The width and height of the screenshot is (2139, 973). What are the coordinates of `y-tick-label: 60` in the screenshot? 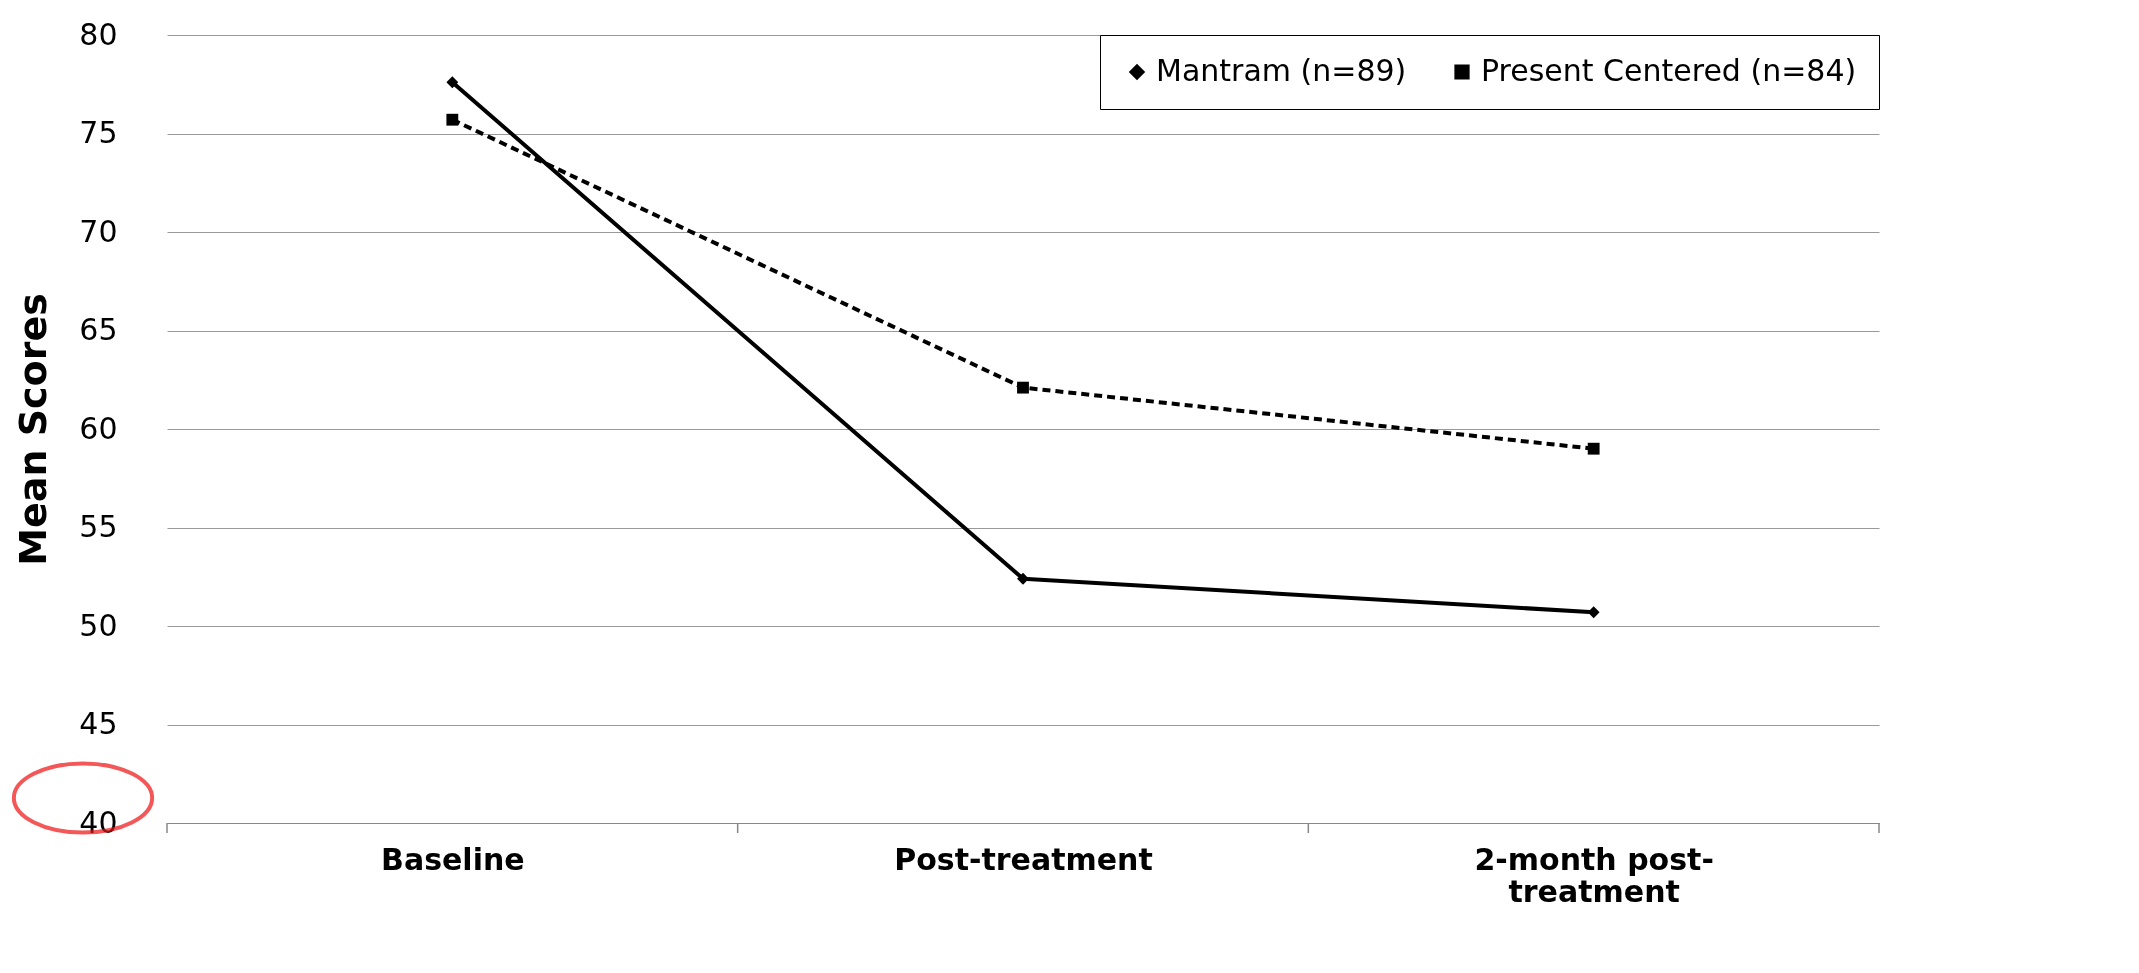 It's located at (98, 428).